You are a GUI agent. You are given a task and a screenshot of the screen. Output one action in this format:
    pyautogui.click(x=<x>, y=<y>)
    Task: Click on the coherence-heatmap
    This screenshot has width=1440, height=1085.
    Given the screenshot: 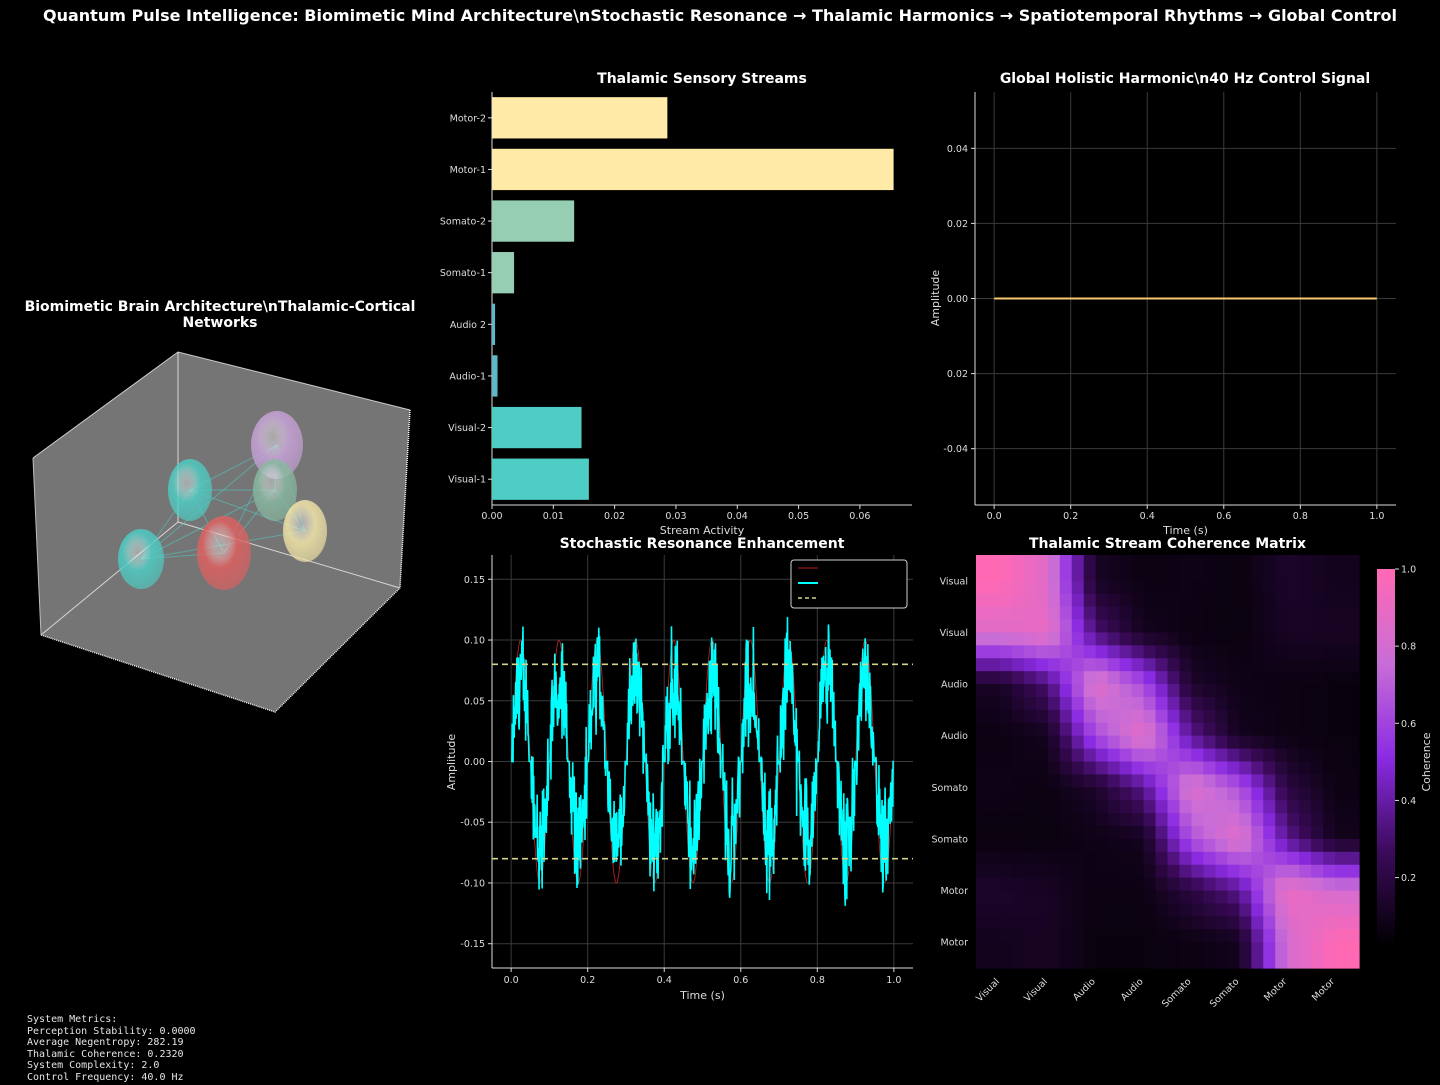 What is the action you would take?
    pyautogui.click(x=1187, y=762)
    